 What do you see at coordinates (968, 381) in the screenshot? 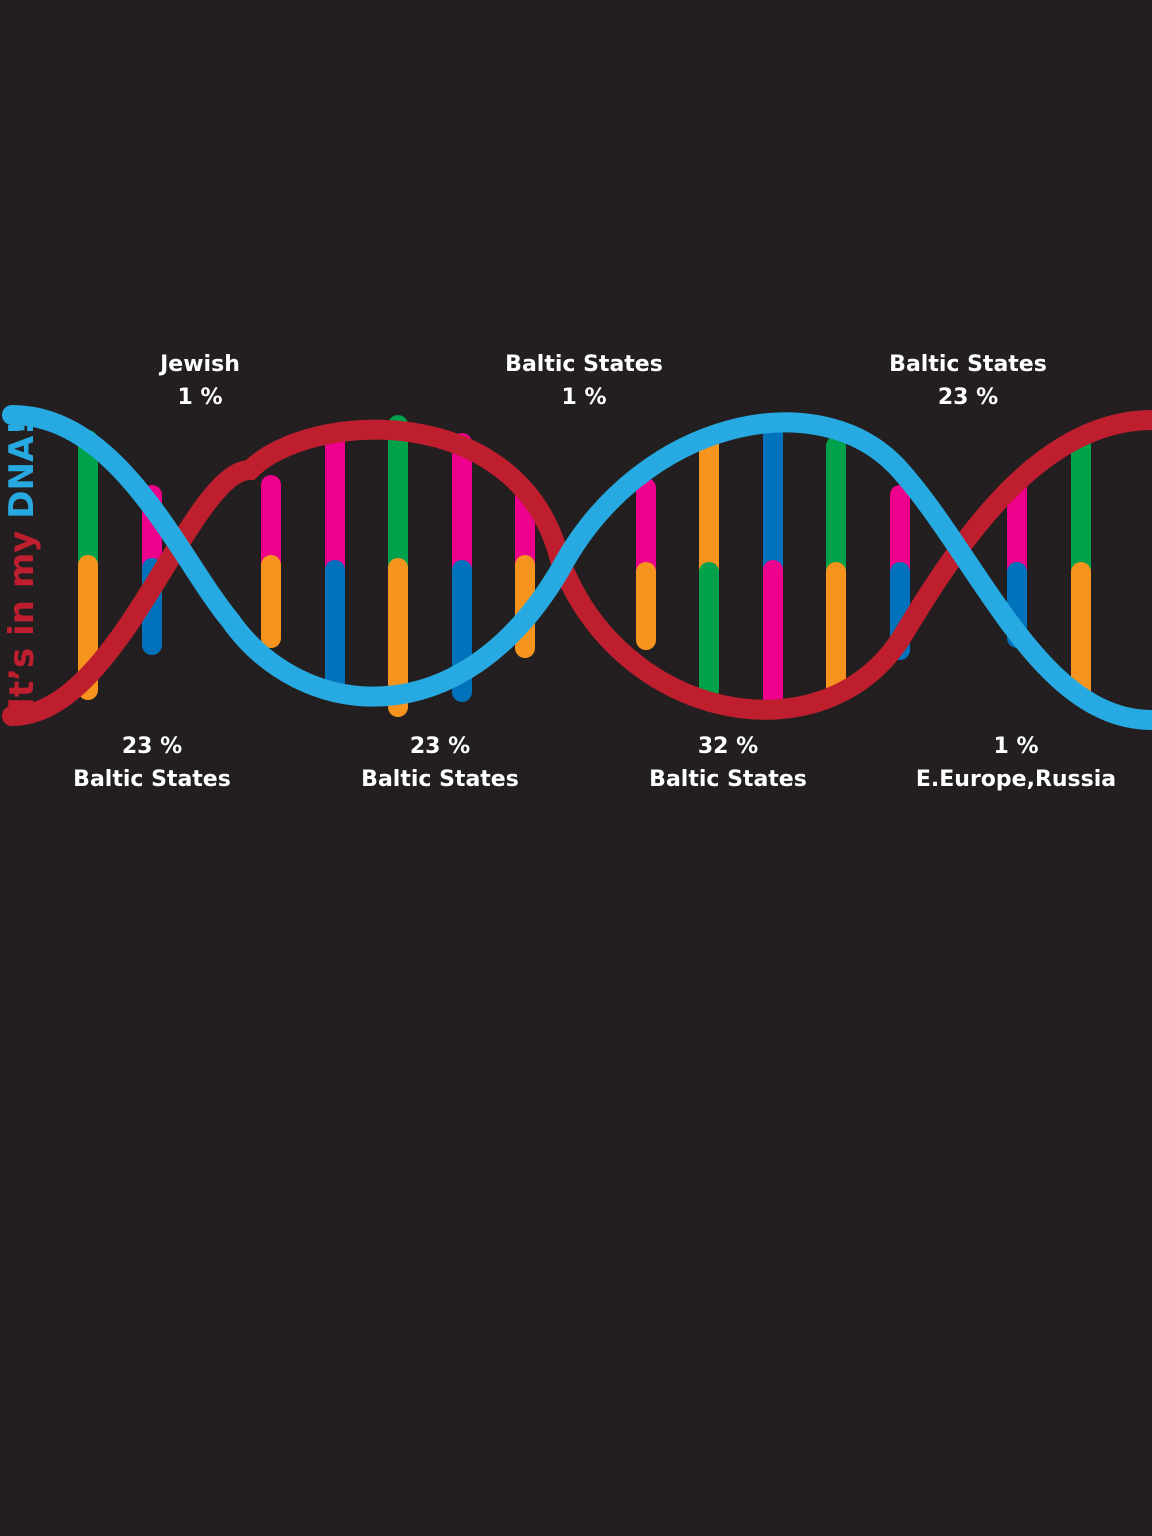
I see `top-label-baltic-2: Baltic States 23 %` at bounding box center [968, 381].